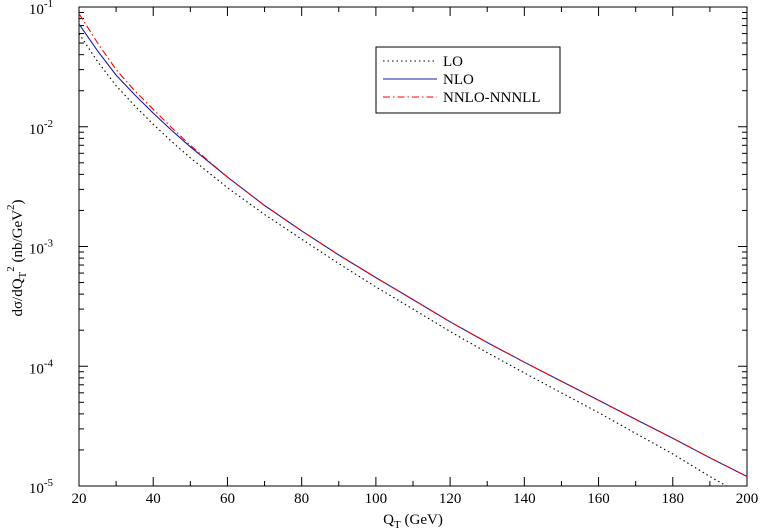 The image size is (764, 529). Describe the element at coordinates (453, 62) in the screenshot. I see `legend-label: LO` at that location.